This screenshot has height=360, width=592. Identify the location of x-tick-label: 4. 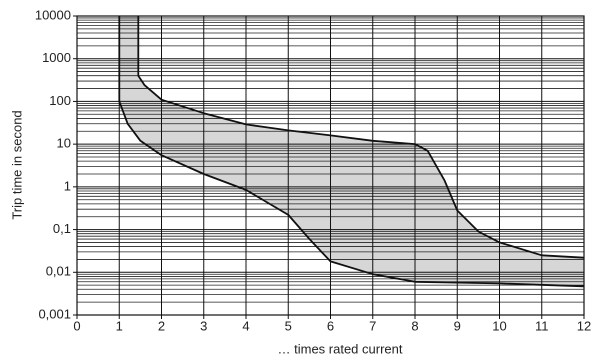
(245, 325).